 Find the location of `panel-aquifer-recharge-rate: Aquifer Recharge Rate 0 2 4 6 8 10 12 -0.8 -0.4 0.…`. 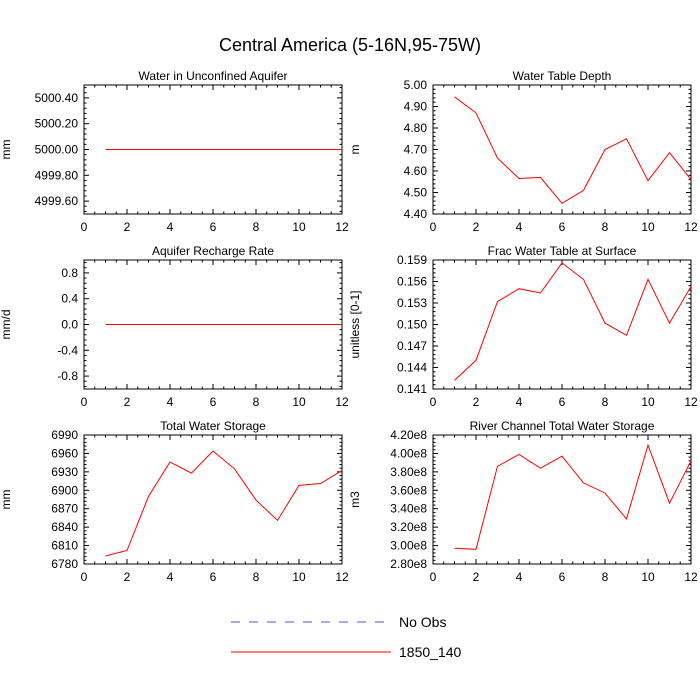

panel-aquifer-recharge-rate: Aquifer Recharge Rate 0 2 4 6 8 10 12 -0.8 -0.4 0.… is located at coordinates (174, 326).